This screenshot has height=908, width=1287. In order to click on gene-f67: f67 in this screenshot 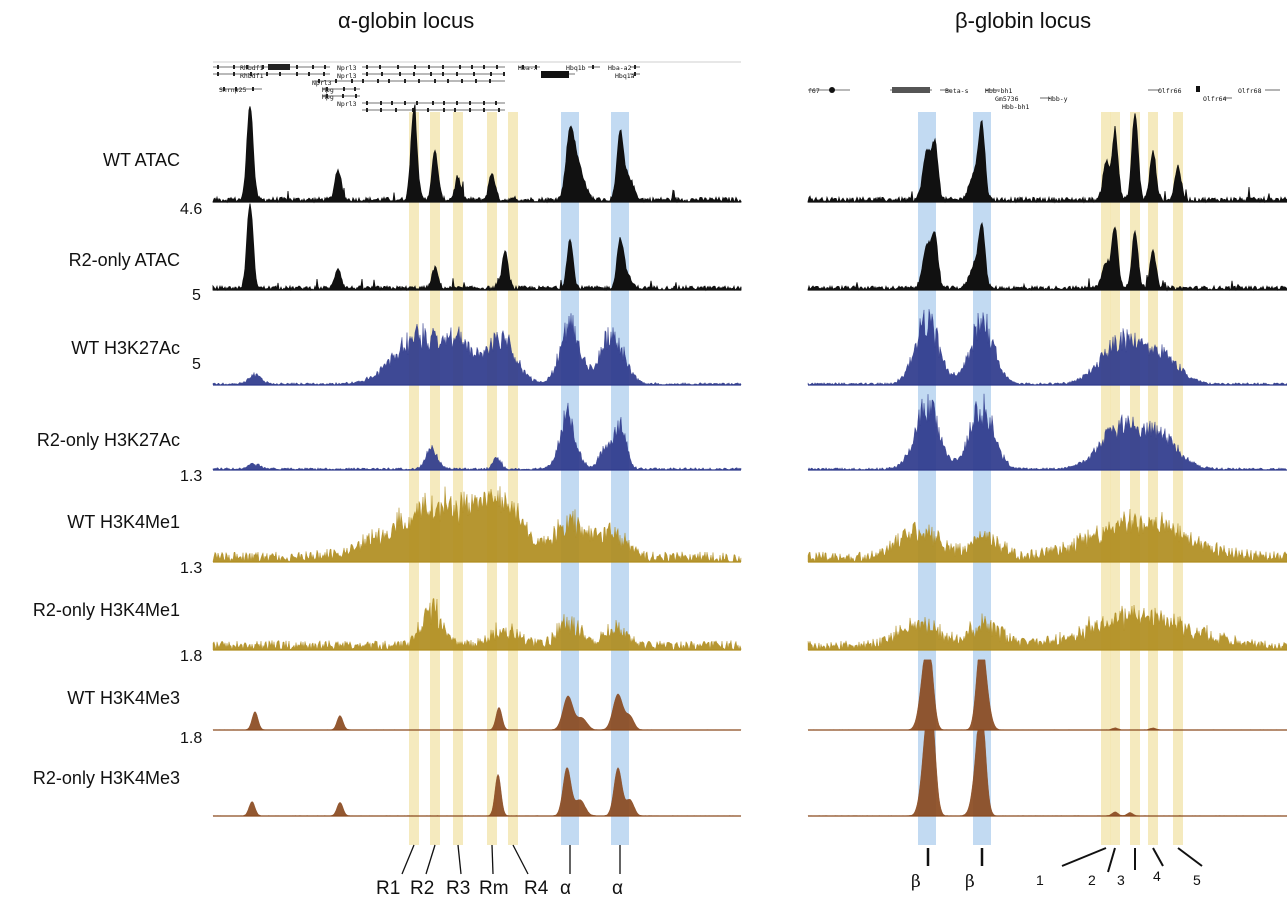, I will do `click(814, 91)`.